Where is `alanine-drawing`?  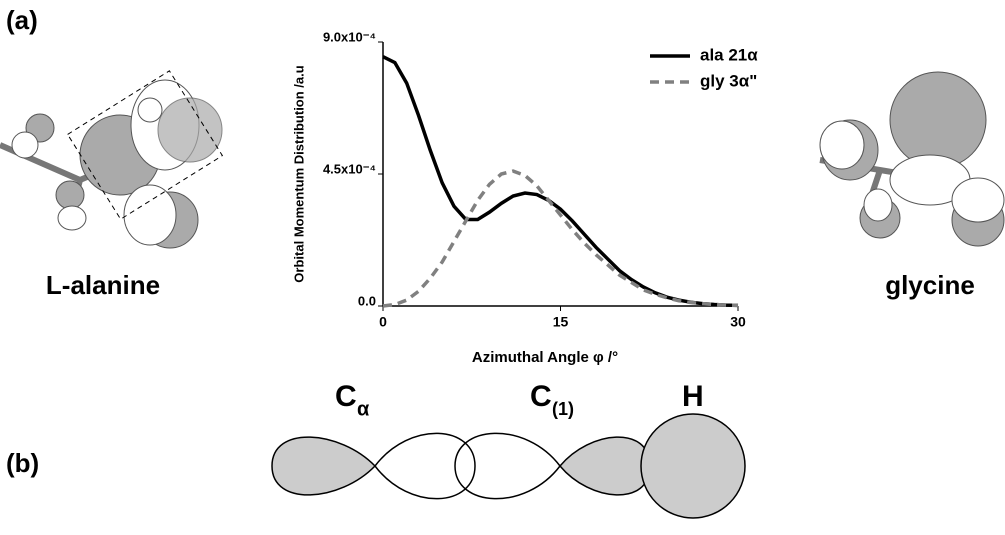 alanine-drawing is located at coordinates (112, 159).